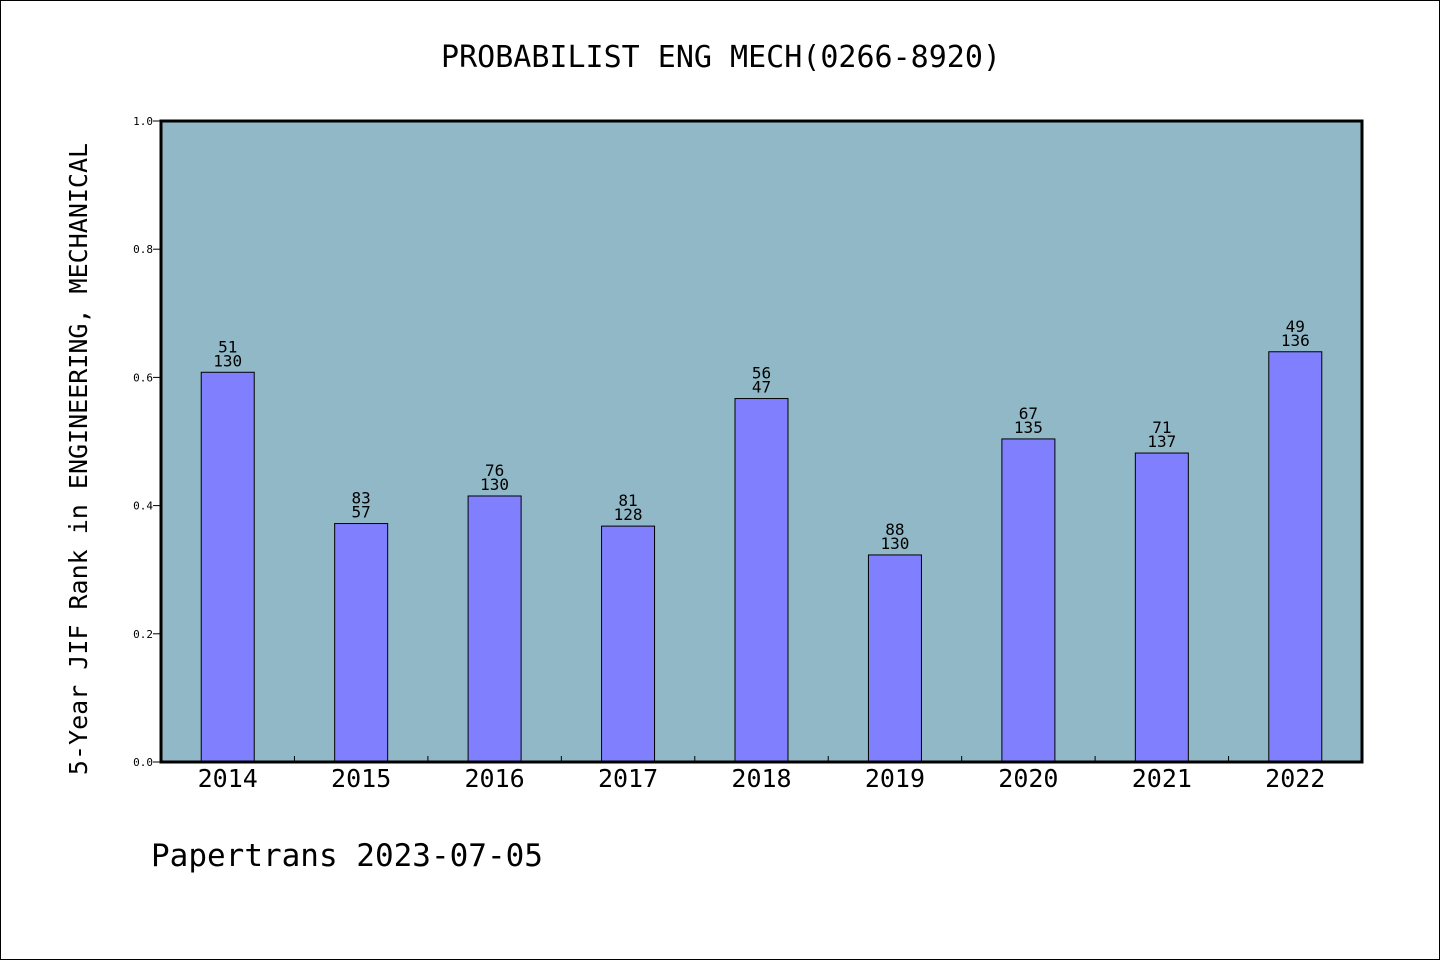  I want to click on bar-rank-label: 88, so click(894, 529).